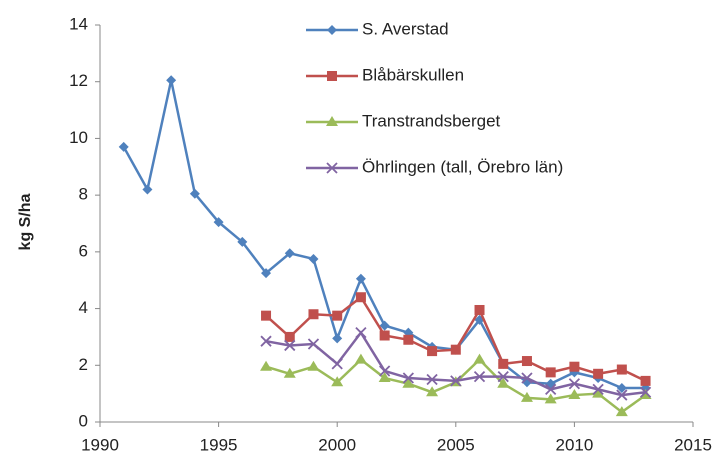  Describe the element at coordinates (456, 339) in the screenshot. I see `series-line` at that location.